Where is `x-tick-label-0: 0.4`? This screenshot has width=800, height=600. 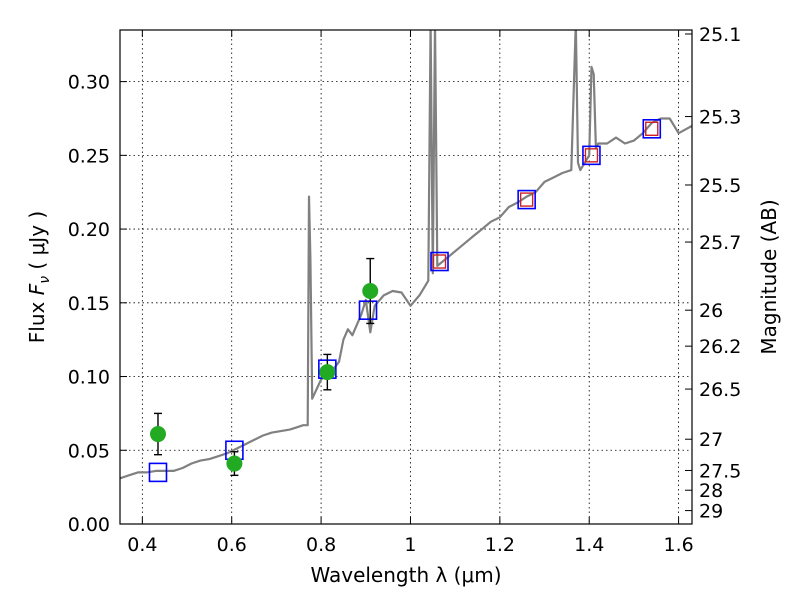 x-tick-label-0: 0.4 is located at coordinates (142, 545).